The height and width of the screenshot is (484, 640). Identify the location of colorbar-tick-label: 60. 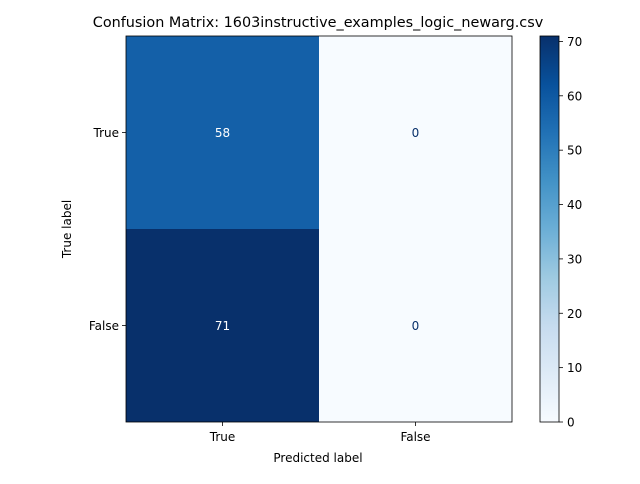
(574, 96).